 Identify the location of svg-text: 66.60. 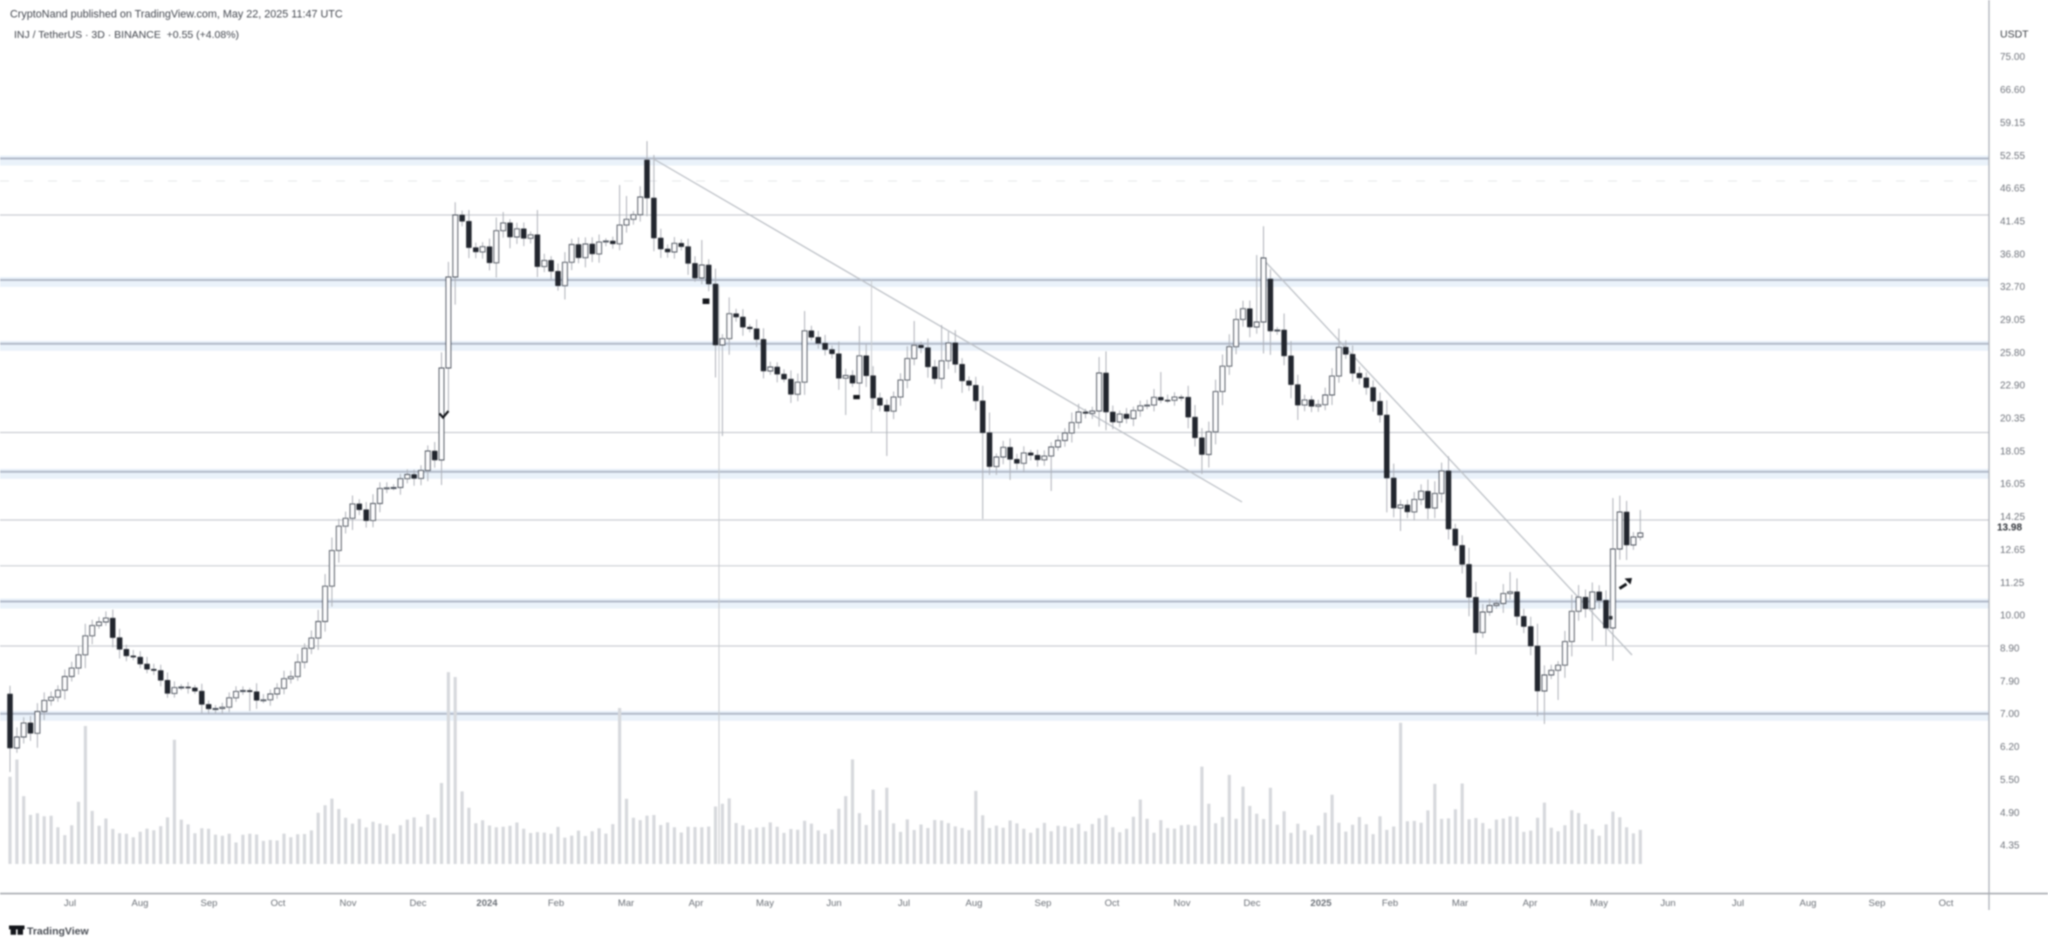
(2012, 90).